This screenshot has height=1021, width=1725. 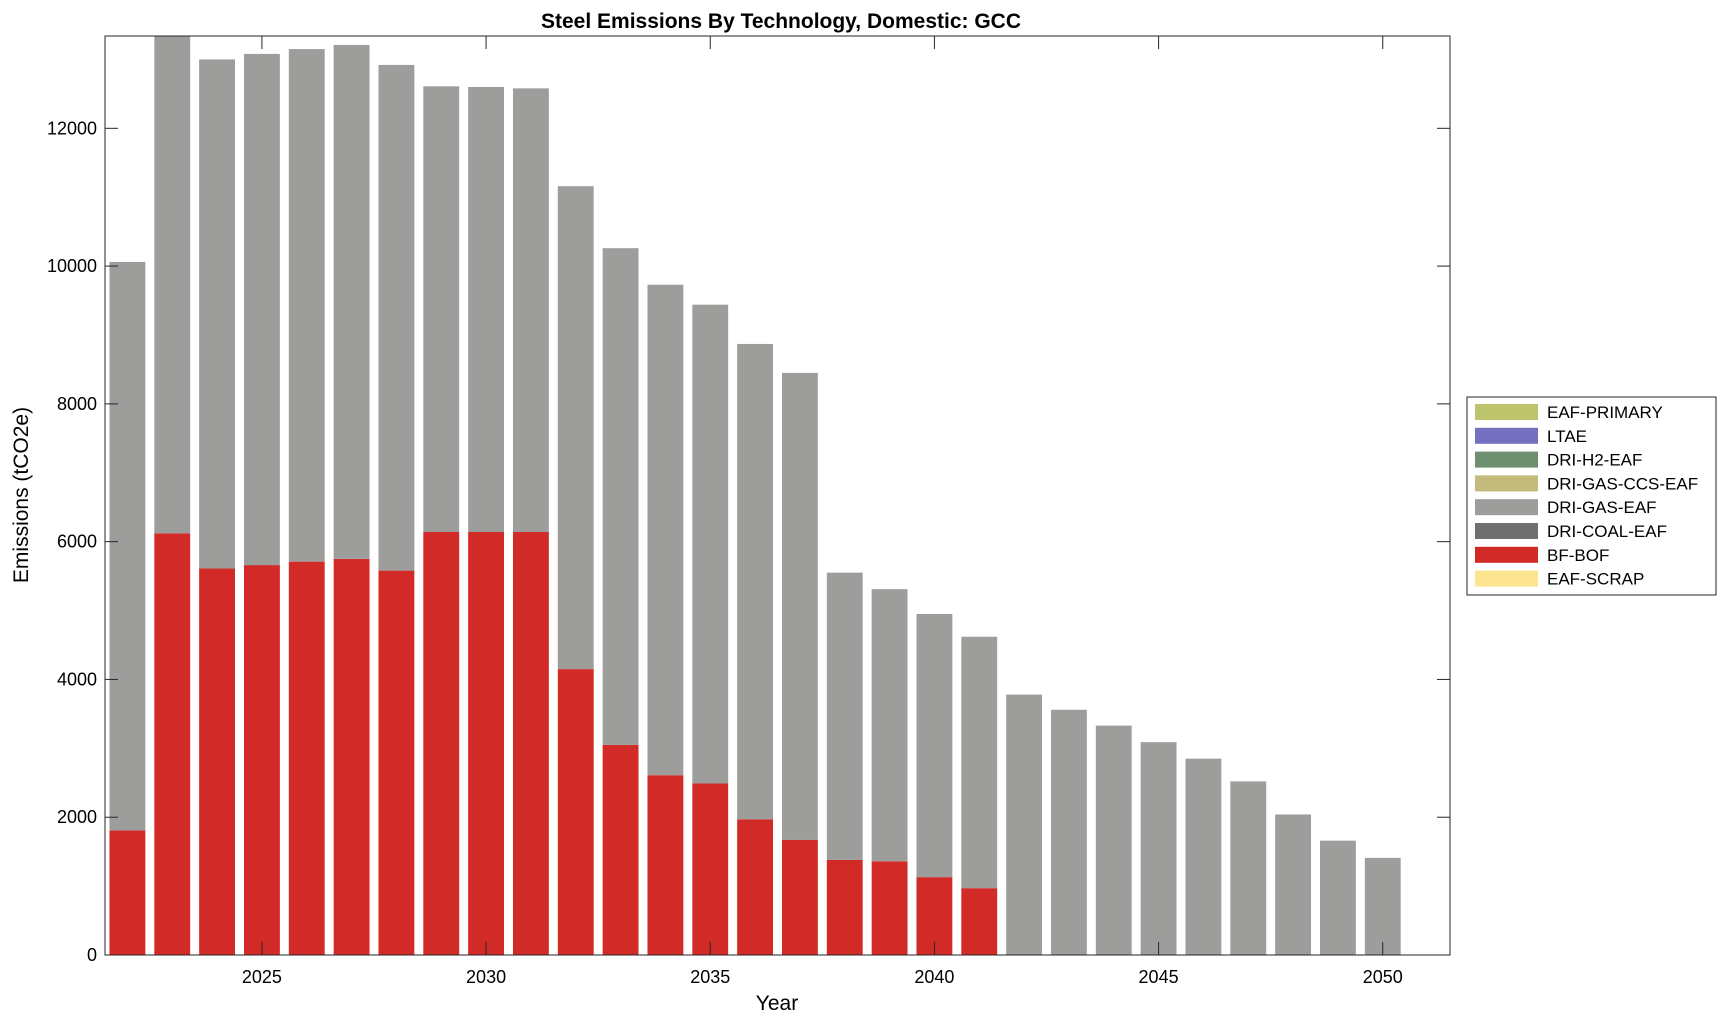 I want to click on x-tick-label: 2035, so click(x=710, y=977).